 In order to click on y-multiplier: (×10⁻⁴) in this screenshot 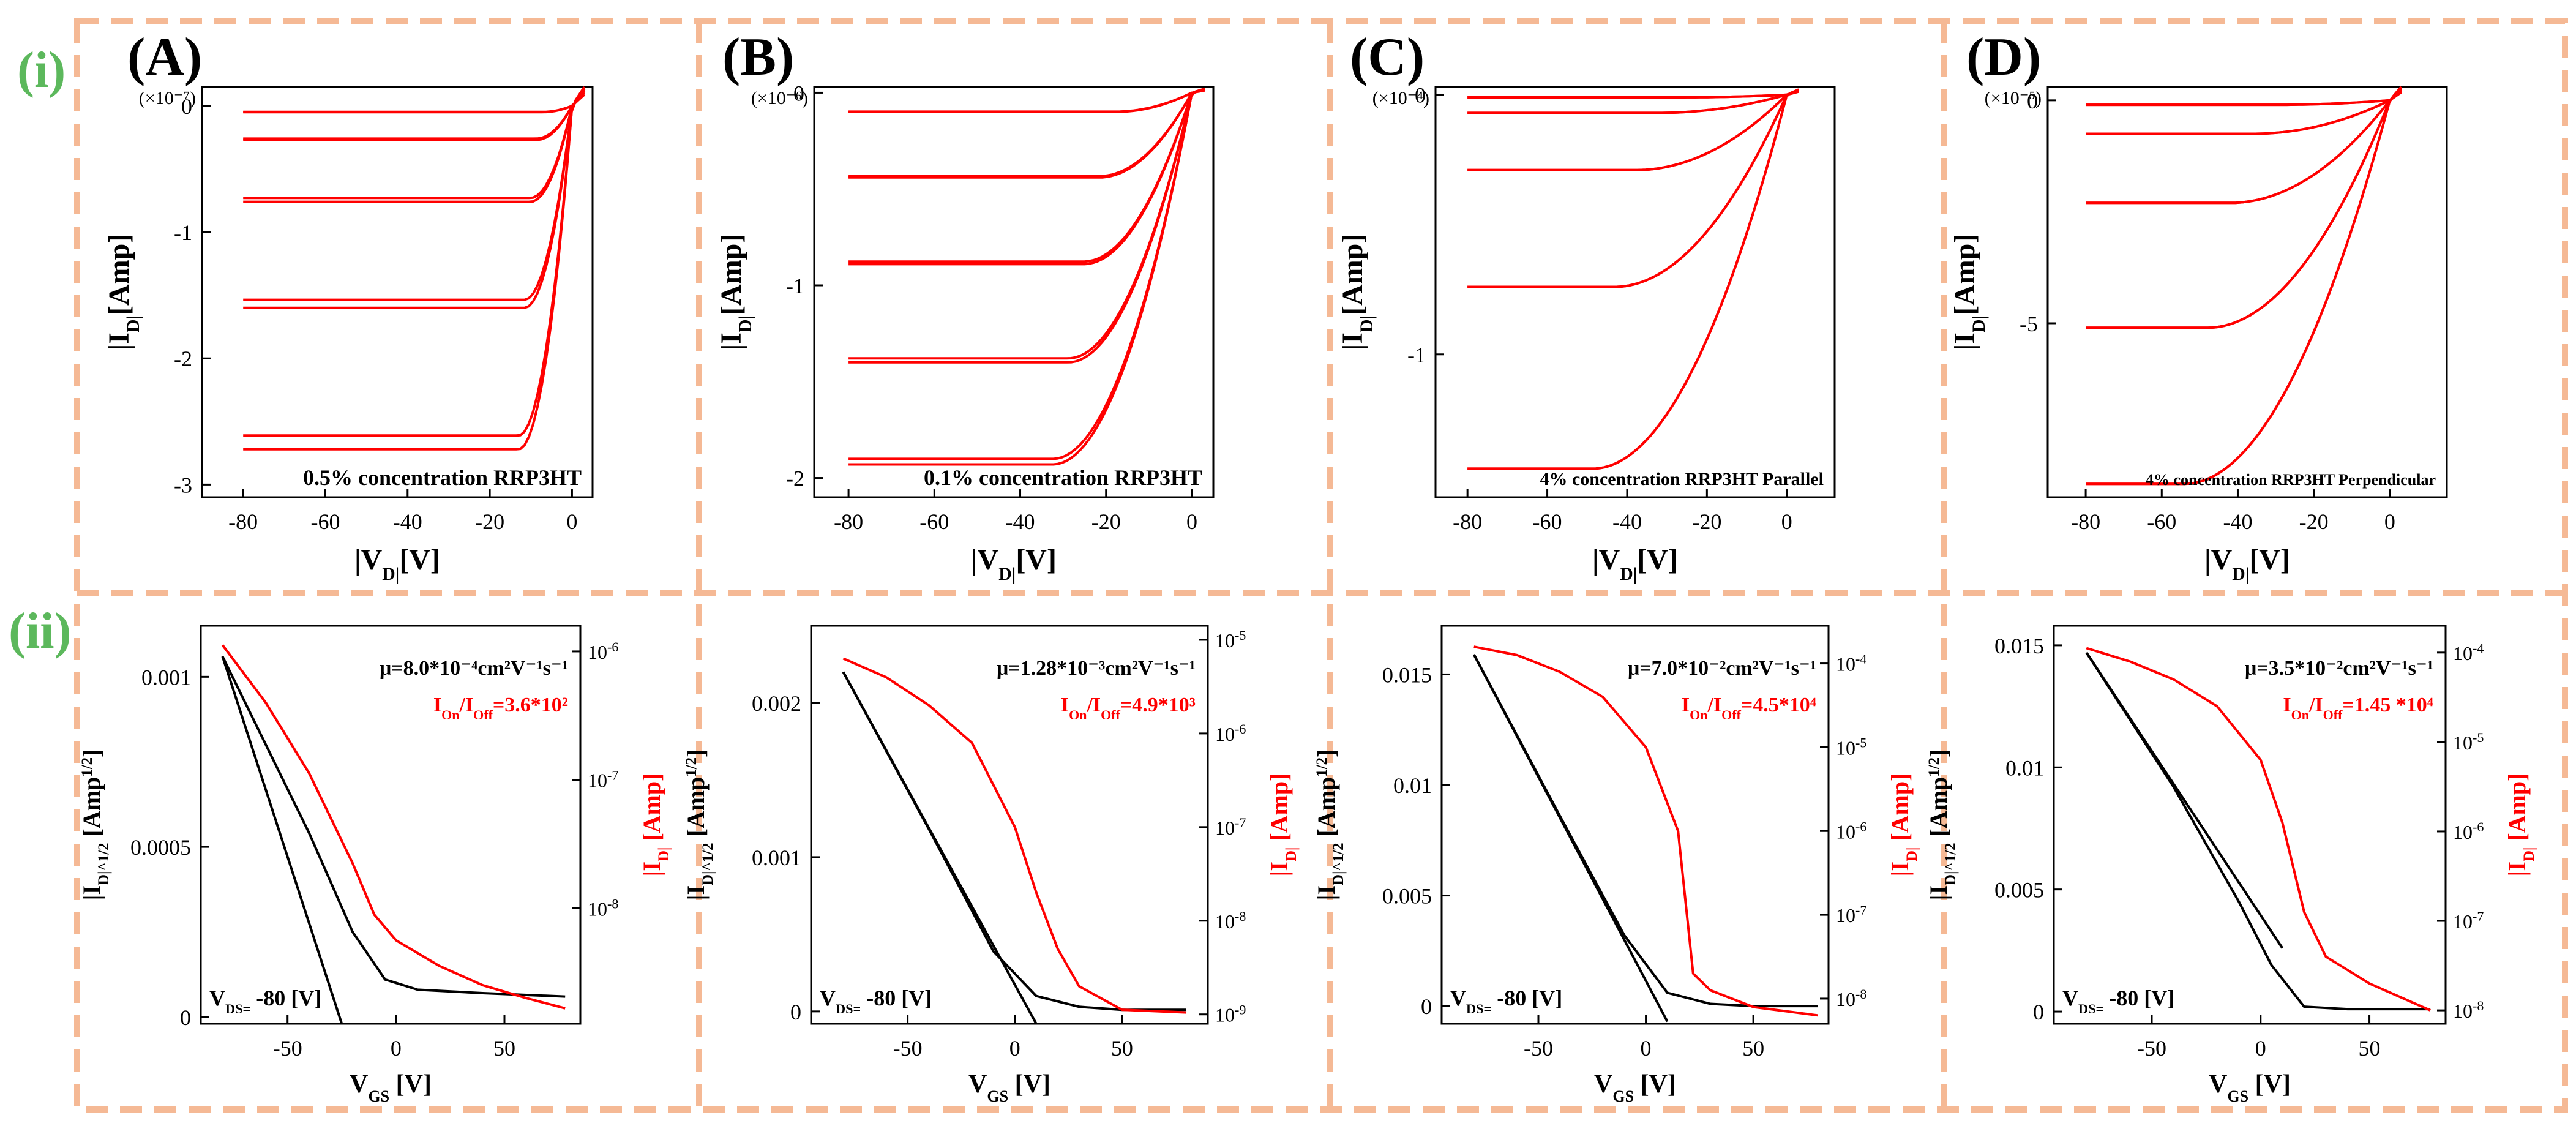, I will do `click(1400, 98)`.